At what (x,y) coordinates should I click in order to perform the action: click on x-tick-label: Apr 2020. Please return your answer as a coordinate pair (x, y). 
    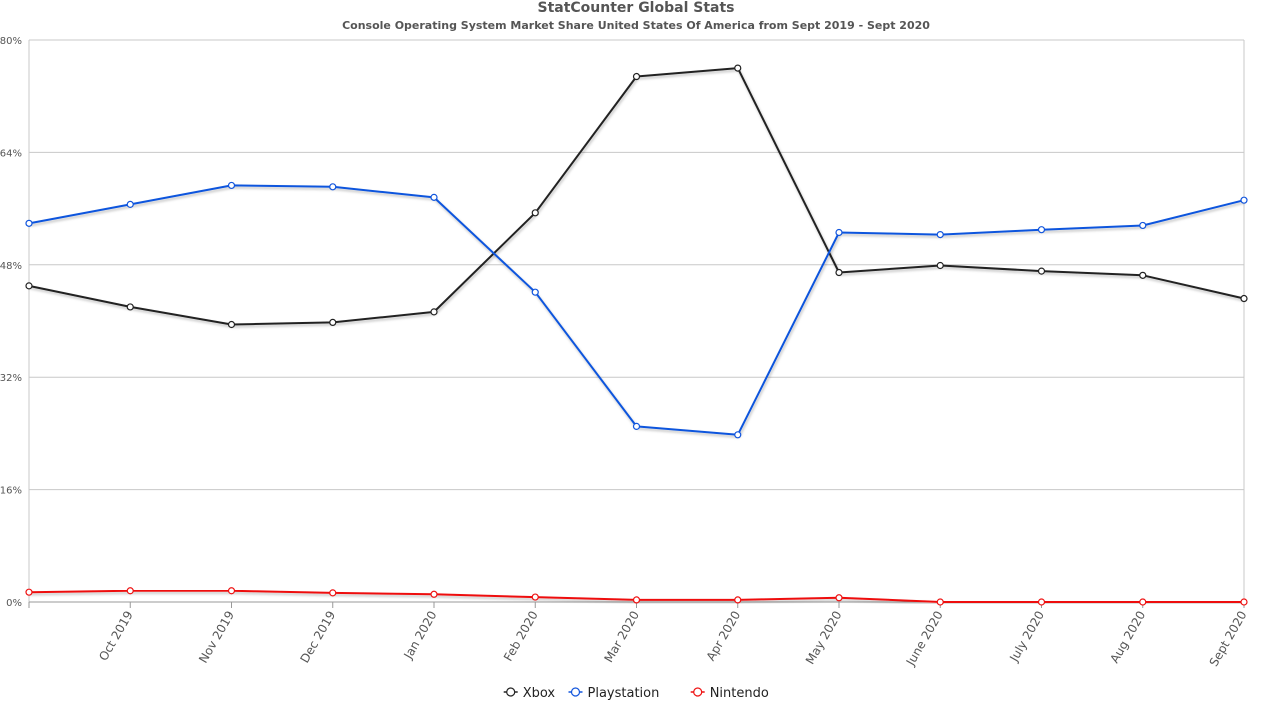
    Looking at the image, I should click on (724, 636).